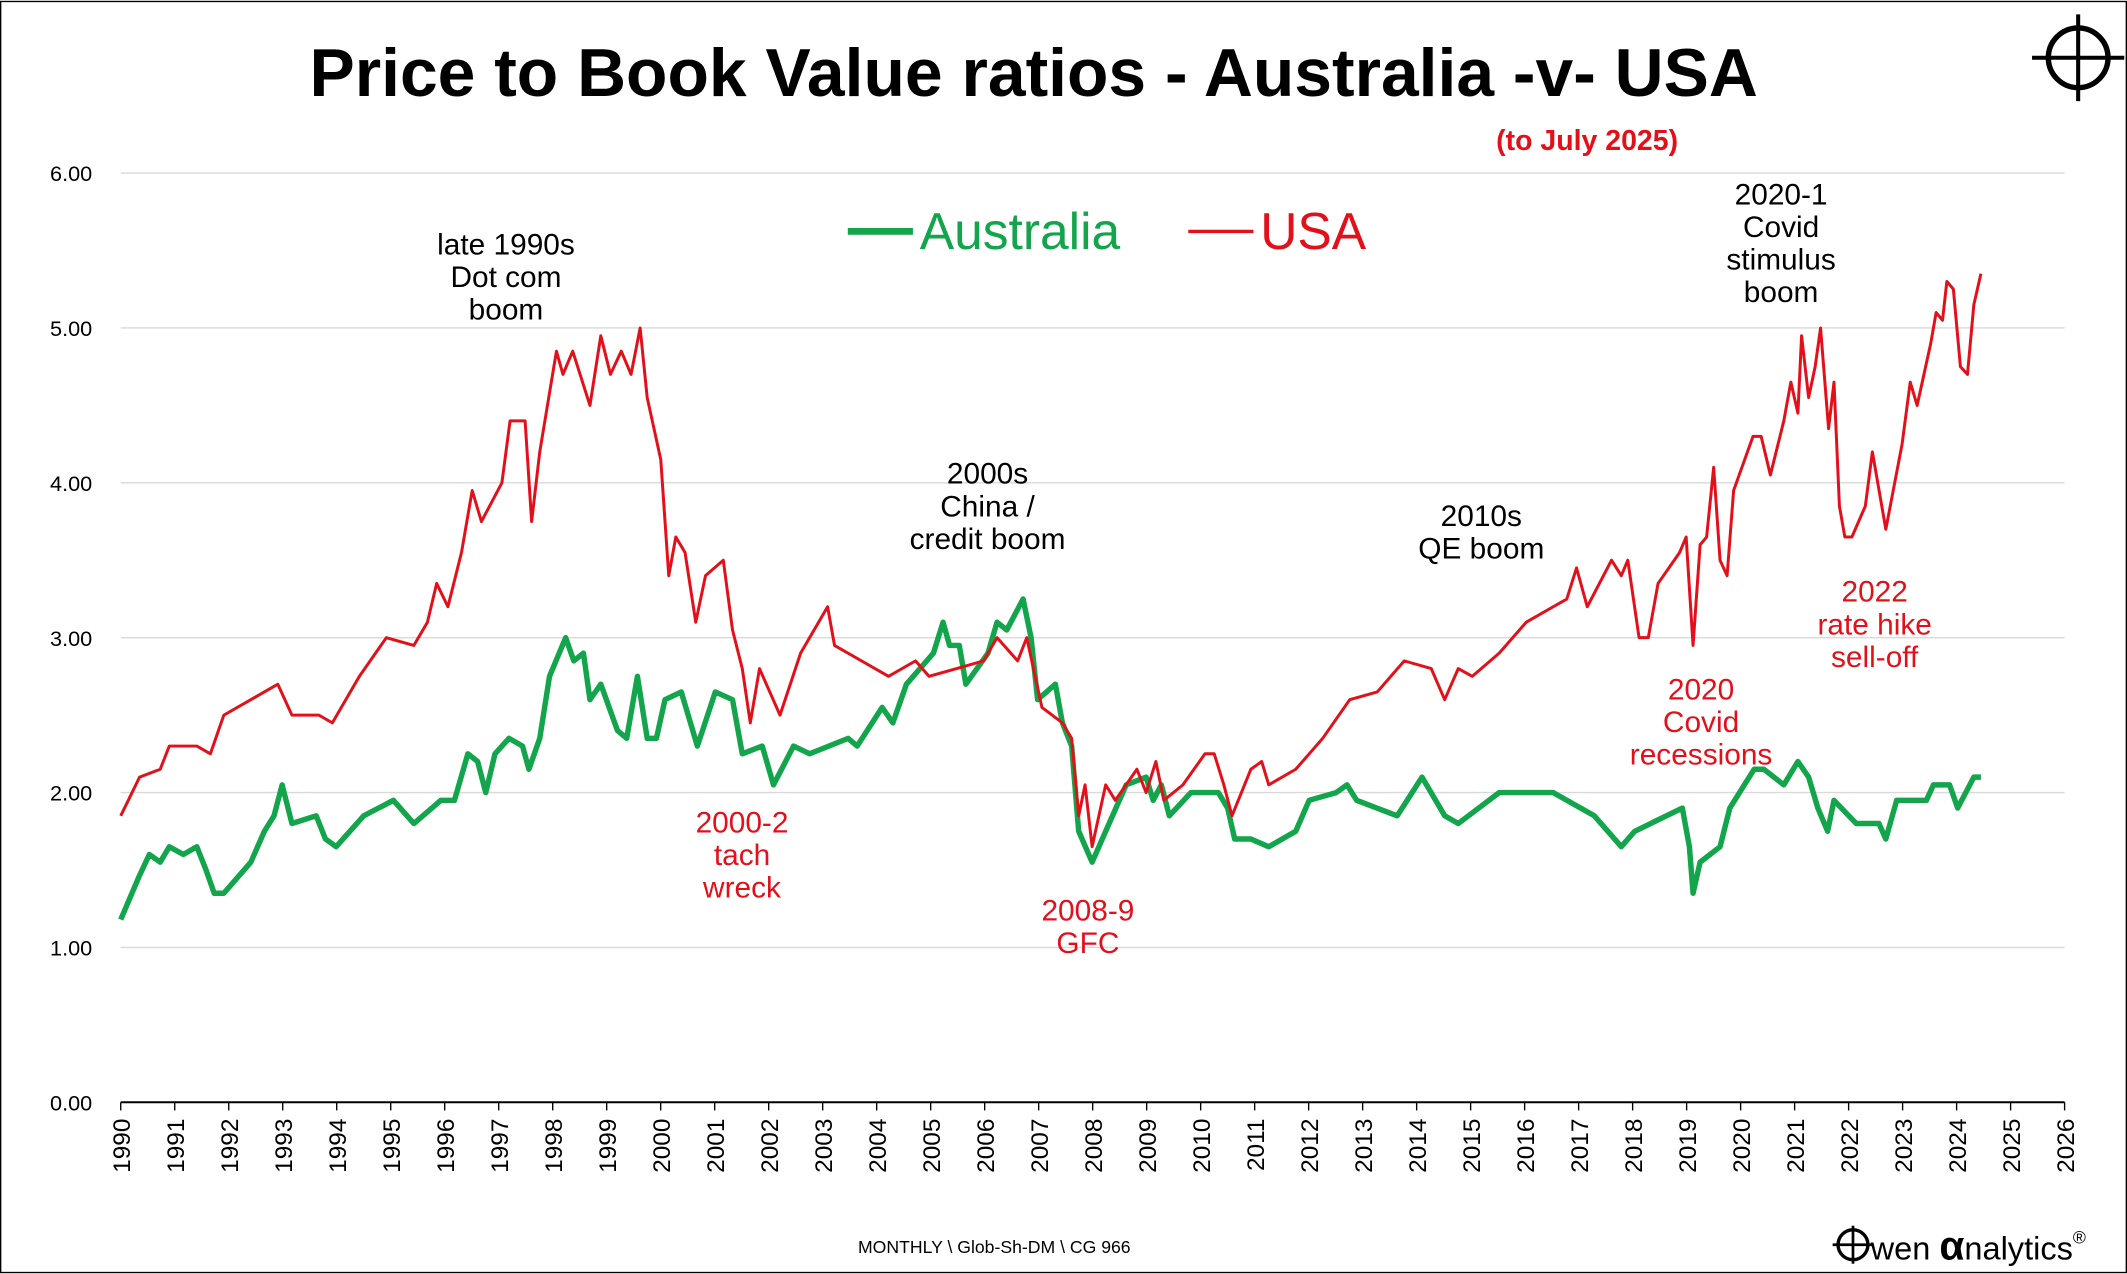 This screenshot has width=2127, height=1274. Describe the element at coordinates (2012, 1146) in the screenshot. I see `x-tick-label: 2025` at that location.